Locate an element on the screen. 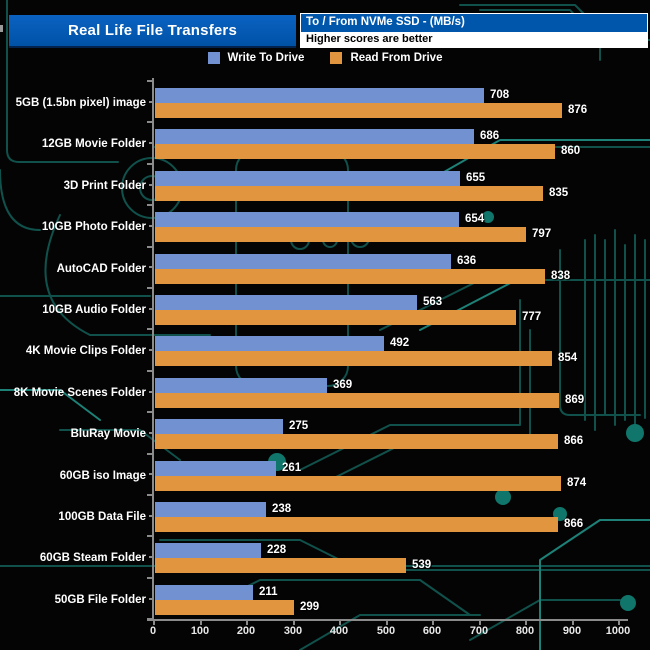 The height and width of the screenshot is (650, 650). chart-note: Higher scores are better is located at coordinates (474, 39).